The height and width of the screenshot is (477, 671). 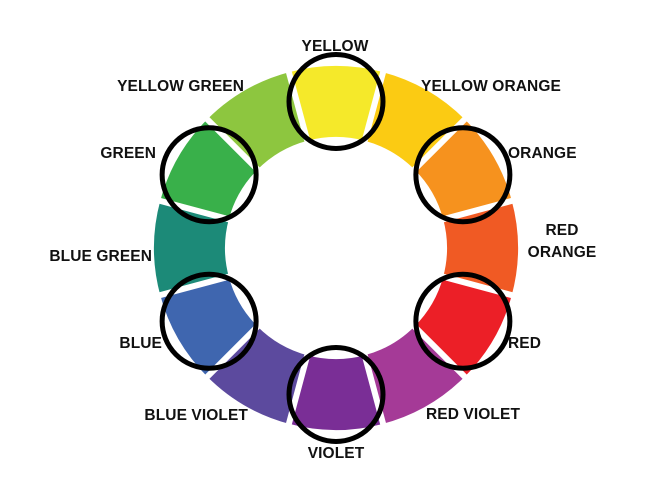 I want to click on label-yellow-green: YELLOW GREEN, so click(x=180, y=86).